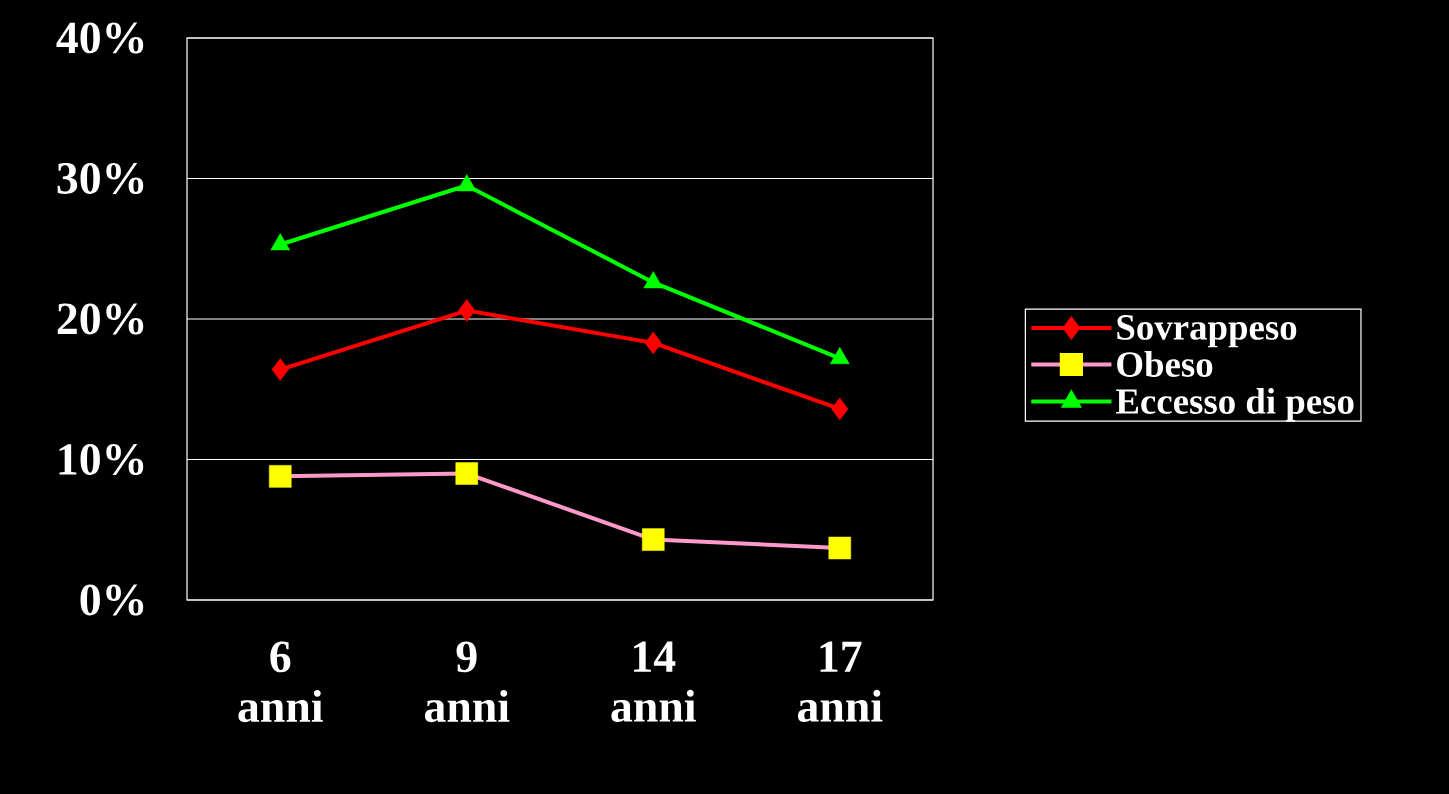  I want to click on y-tick-label: 20%, so click(100, 319).